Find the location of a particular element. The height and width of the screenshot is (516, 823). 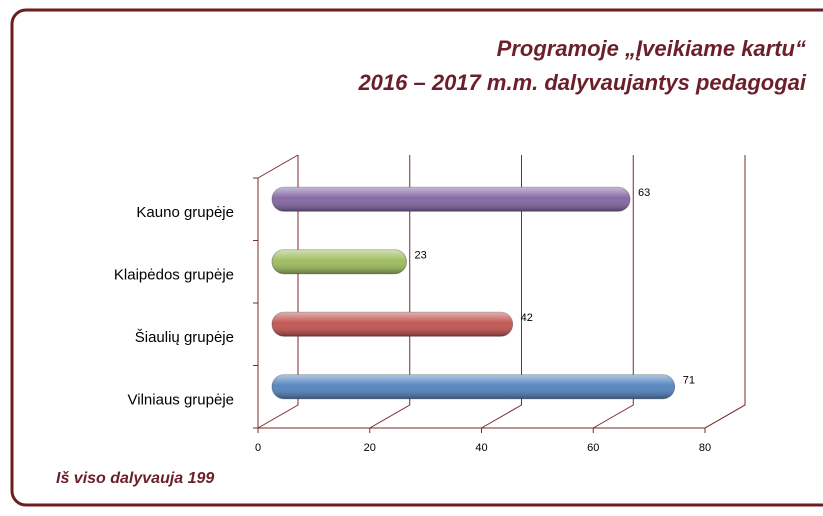

value-label: 23 is located at coordinates (421, 256).